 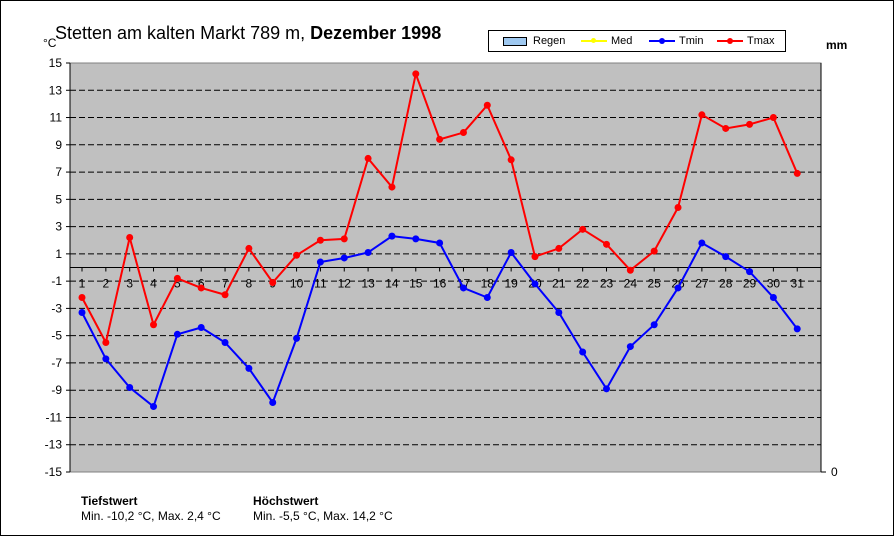 What do you see at coordinates (249, 284) in the screenshot?
I see `x-tick-label: 8` at bounding box center [249, 284].